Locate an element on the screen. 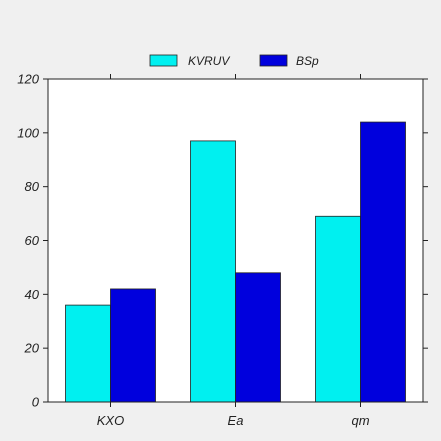 This screenshot has width=441, height=441. x-tick-label: KXO is located at coordinates (110, 420).